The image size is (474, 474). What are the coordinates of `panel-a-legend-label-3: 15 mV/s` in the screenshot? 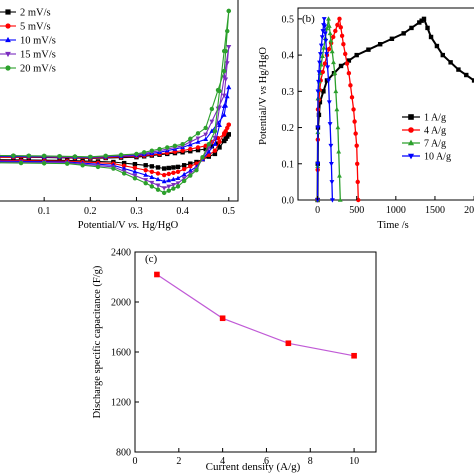 It's located at (38, 55).